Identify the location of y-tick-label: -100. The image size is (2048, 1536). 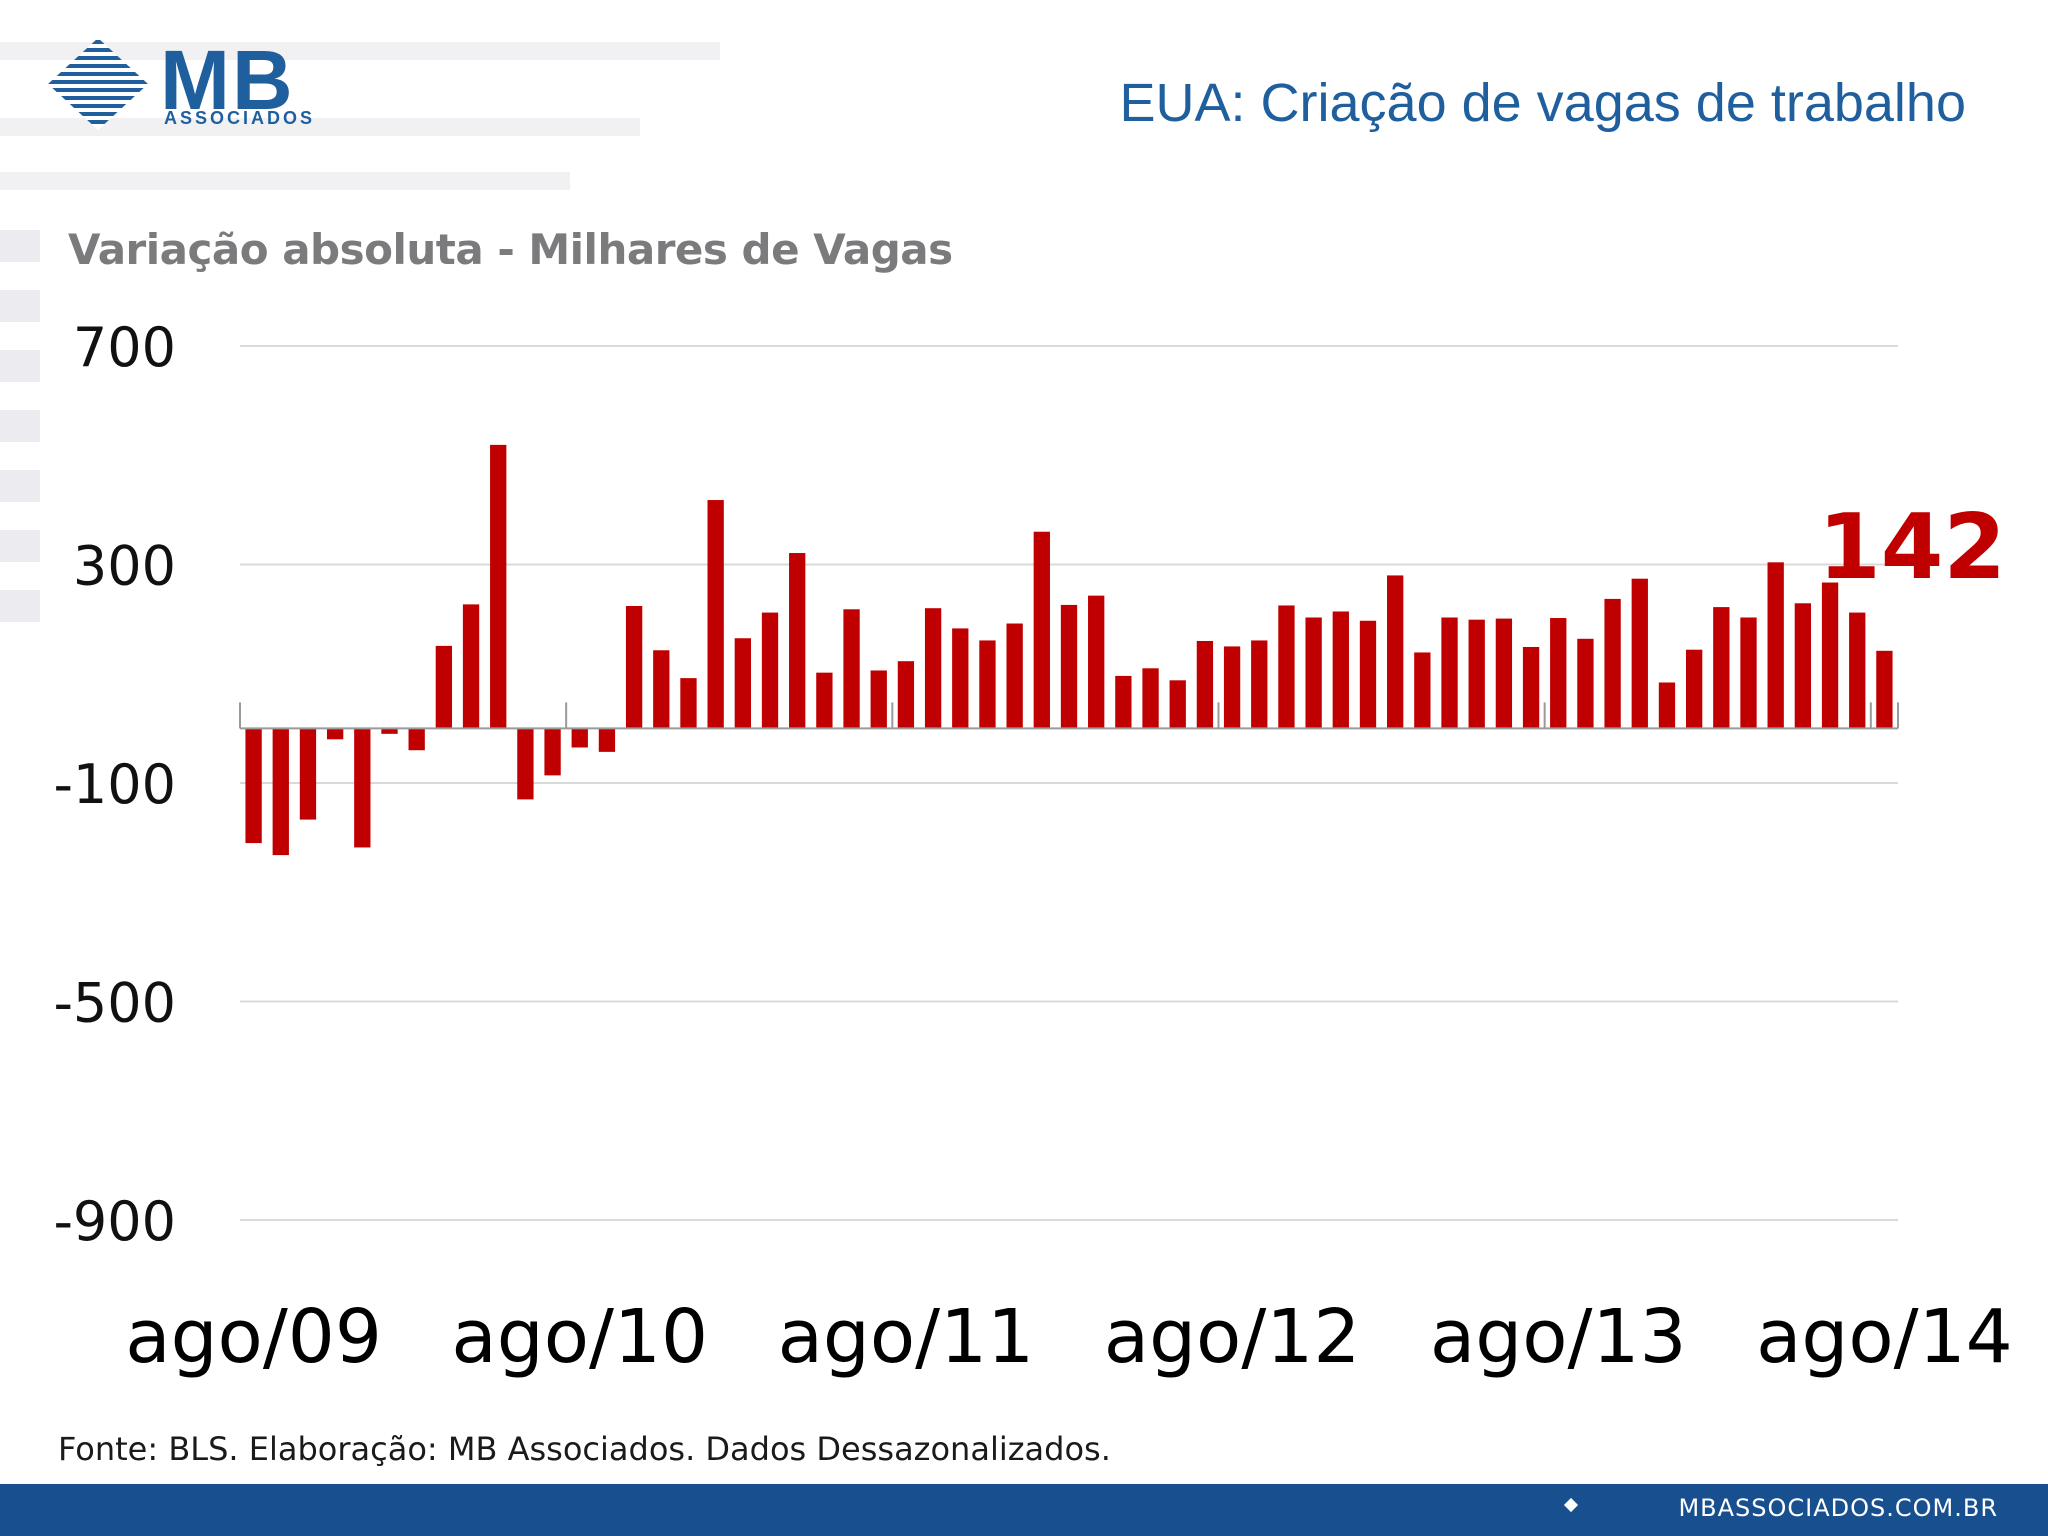
(114, 784).